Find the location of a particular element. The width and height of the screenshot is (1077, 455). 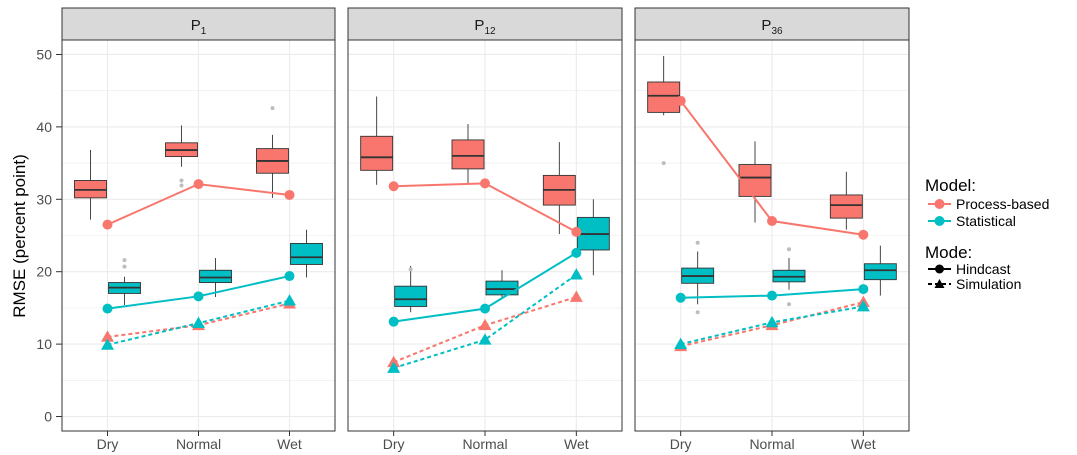

facet-strip-label: P12 is located at coordinates (485, 27).